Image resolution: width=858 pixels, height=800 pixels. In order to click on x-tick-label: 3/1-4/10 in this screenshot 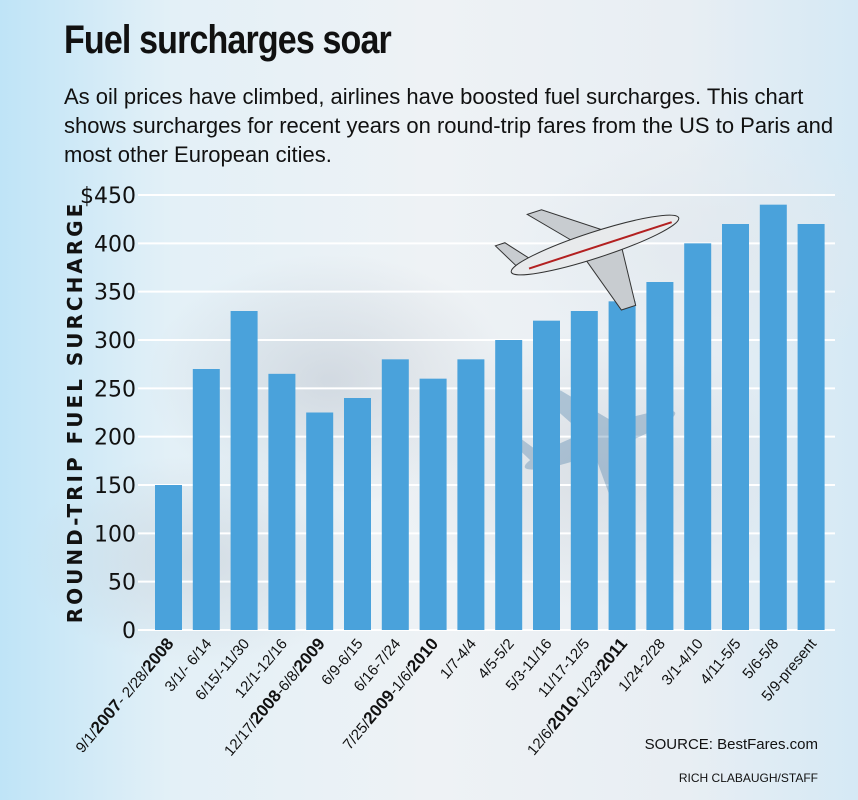, I will do `click(682, 662)`.